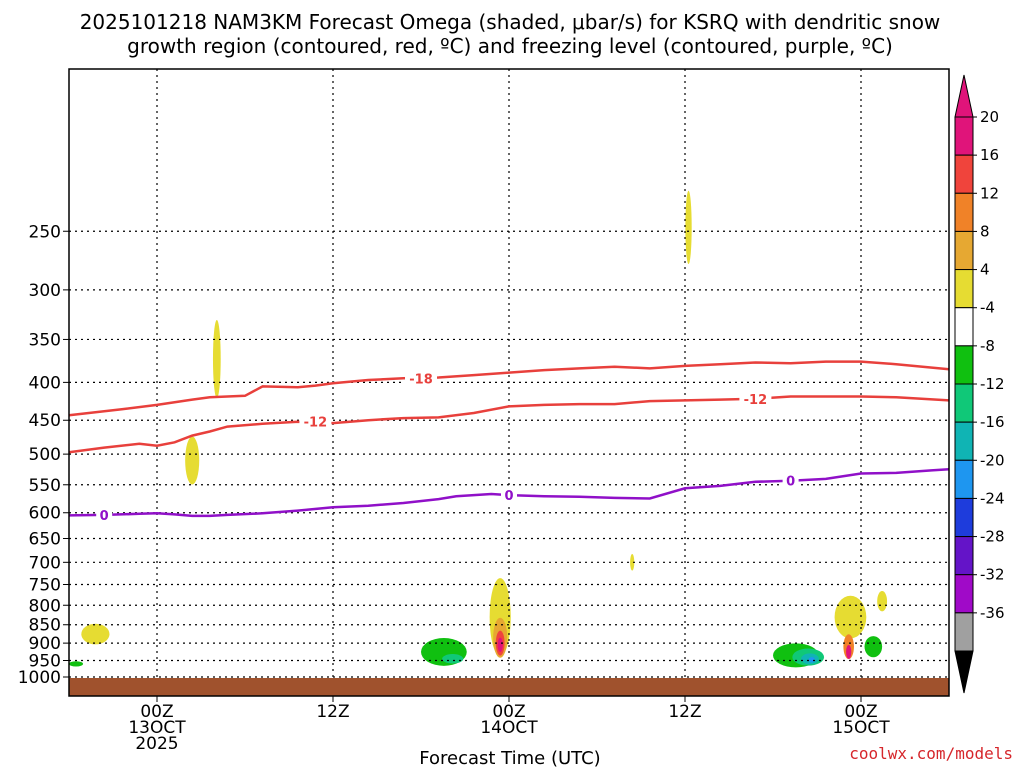  What do you see at coordinates (992, 384) in the screenshot?
I see `colorbar-label: -12` at bounding box center [992, 384].